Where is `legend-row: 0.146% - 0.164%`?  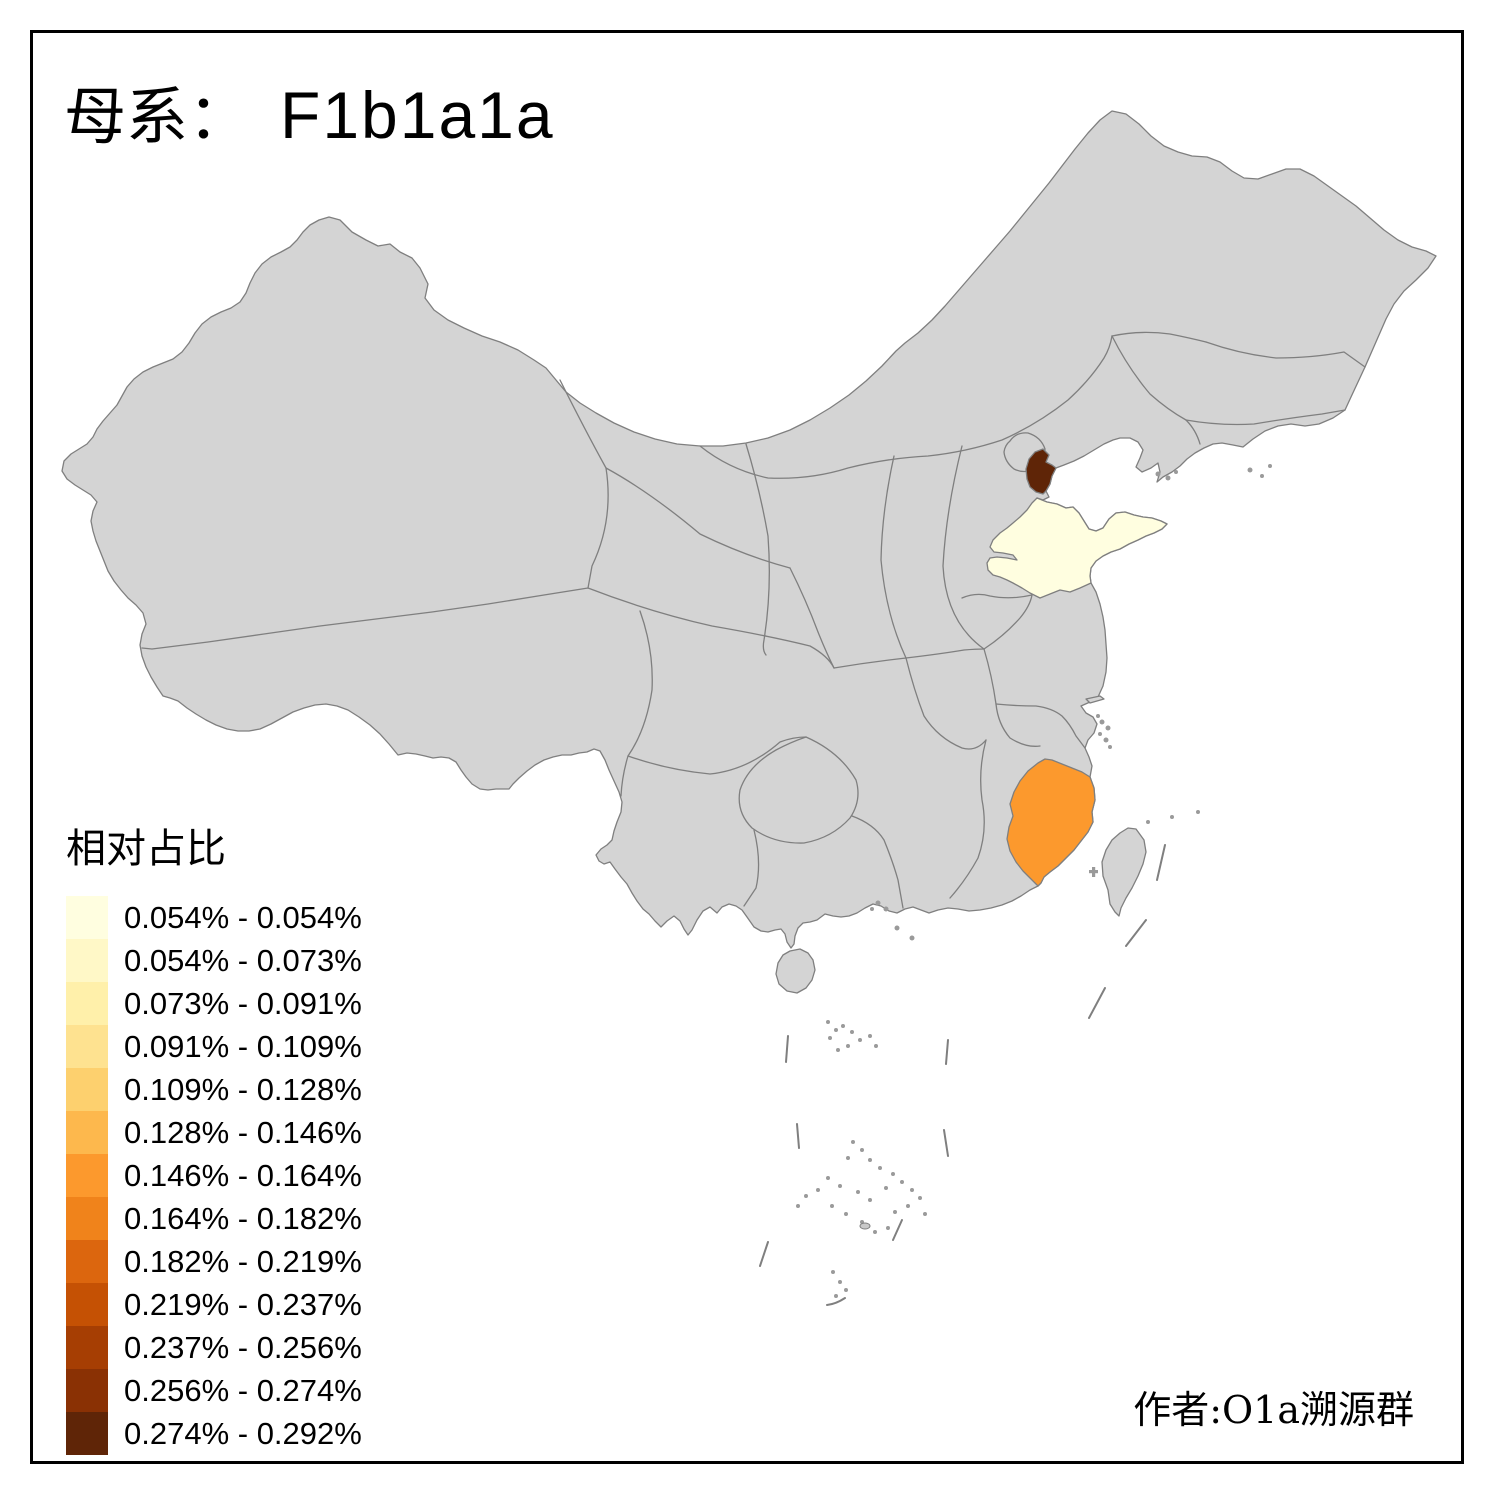 legend-row: 0.146% - 0.164% is located at coordinates (214, 1175).